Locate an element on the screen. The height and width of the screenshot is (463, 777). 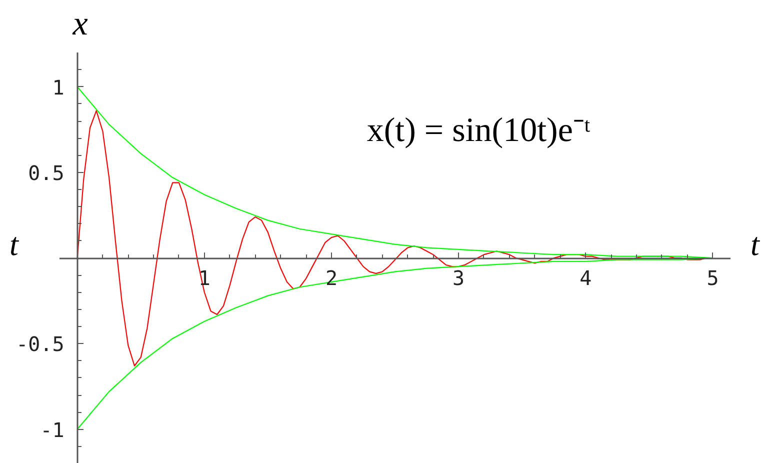
y-tick-label: -0.5 is located at coordinates (40, 344).